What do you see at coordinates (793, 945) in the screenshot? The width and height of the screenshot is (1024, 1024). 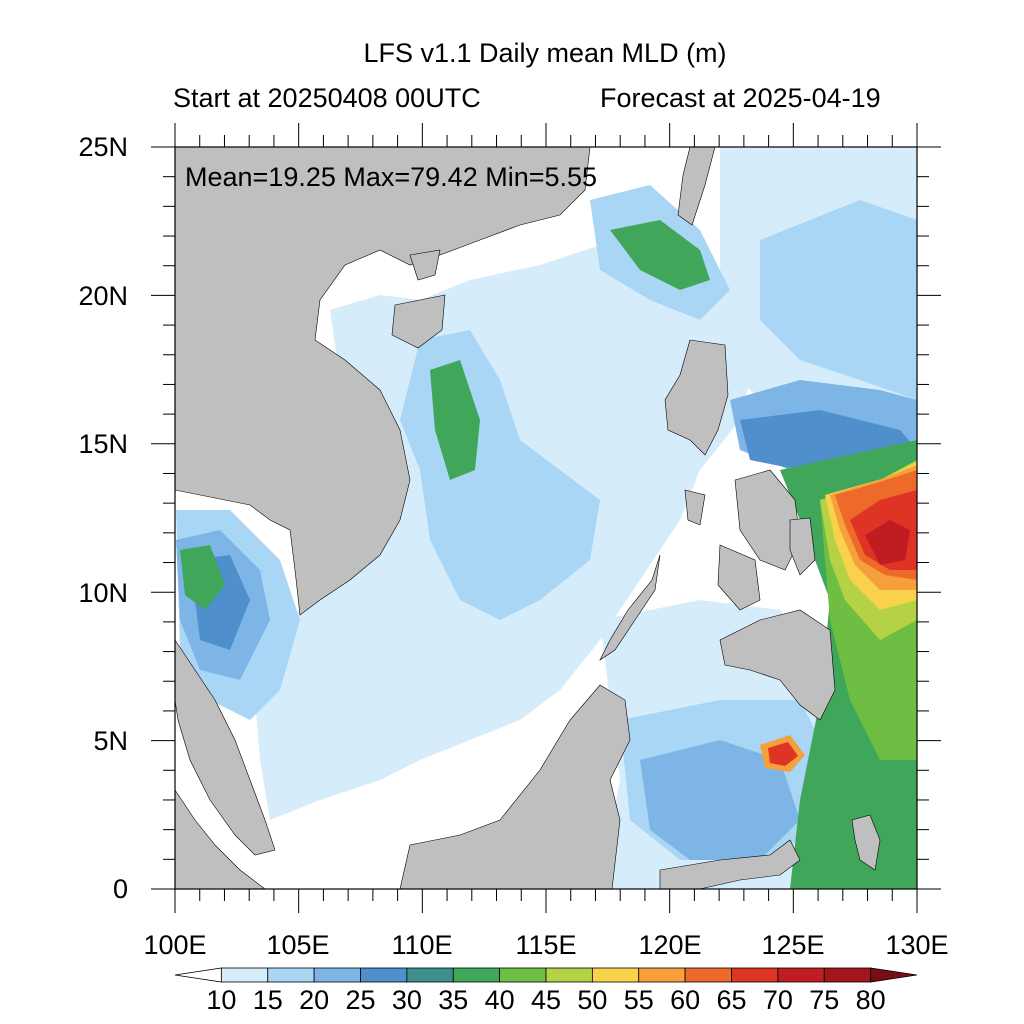 I see `lon-label-125e: 125E` at bounding box center [793, 945].